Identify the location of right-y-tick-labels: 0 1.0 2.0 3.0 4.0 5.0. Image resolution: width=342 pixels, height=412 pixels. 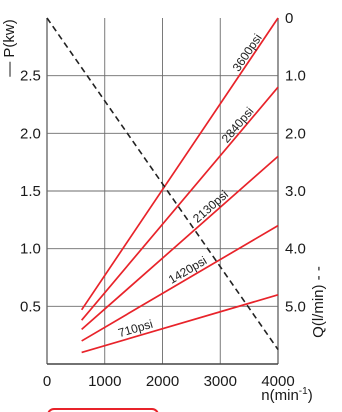
(295, 162).